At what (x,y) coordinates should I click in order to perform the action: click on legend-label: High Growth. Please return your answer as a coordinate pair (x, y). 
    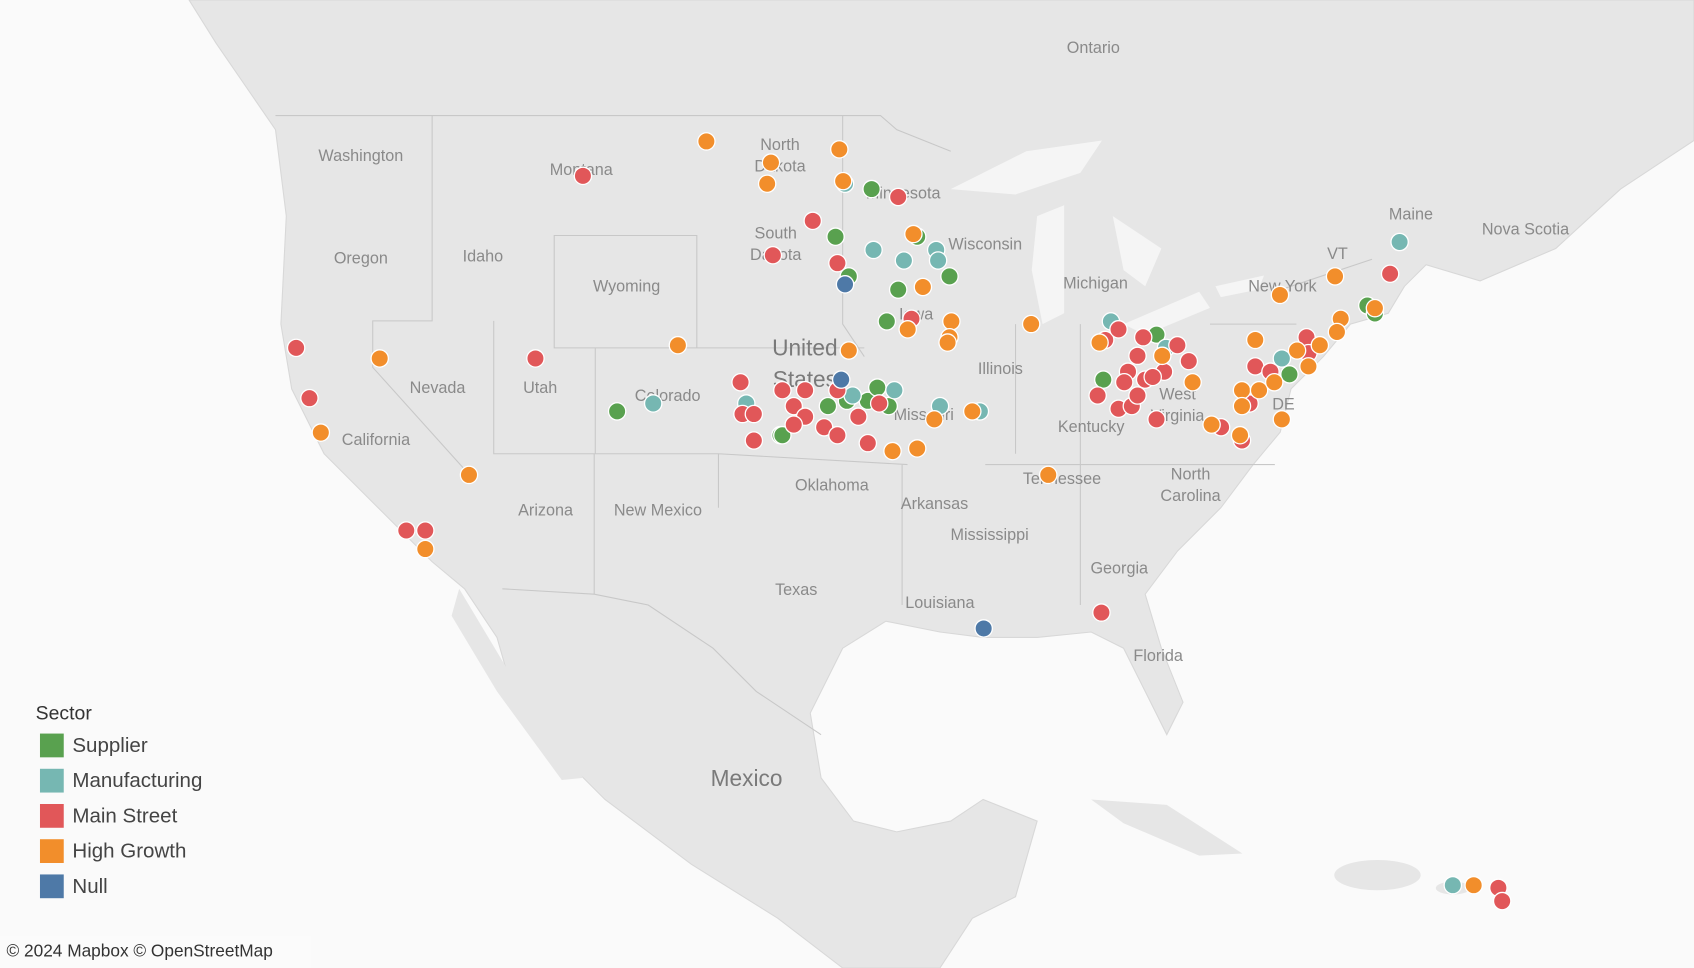
    Looking at the image, I should click on (129, 851).